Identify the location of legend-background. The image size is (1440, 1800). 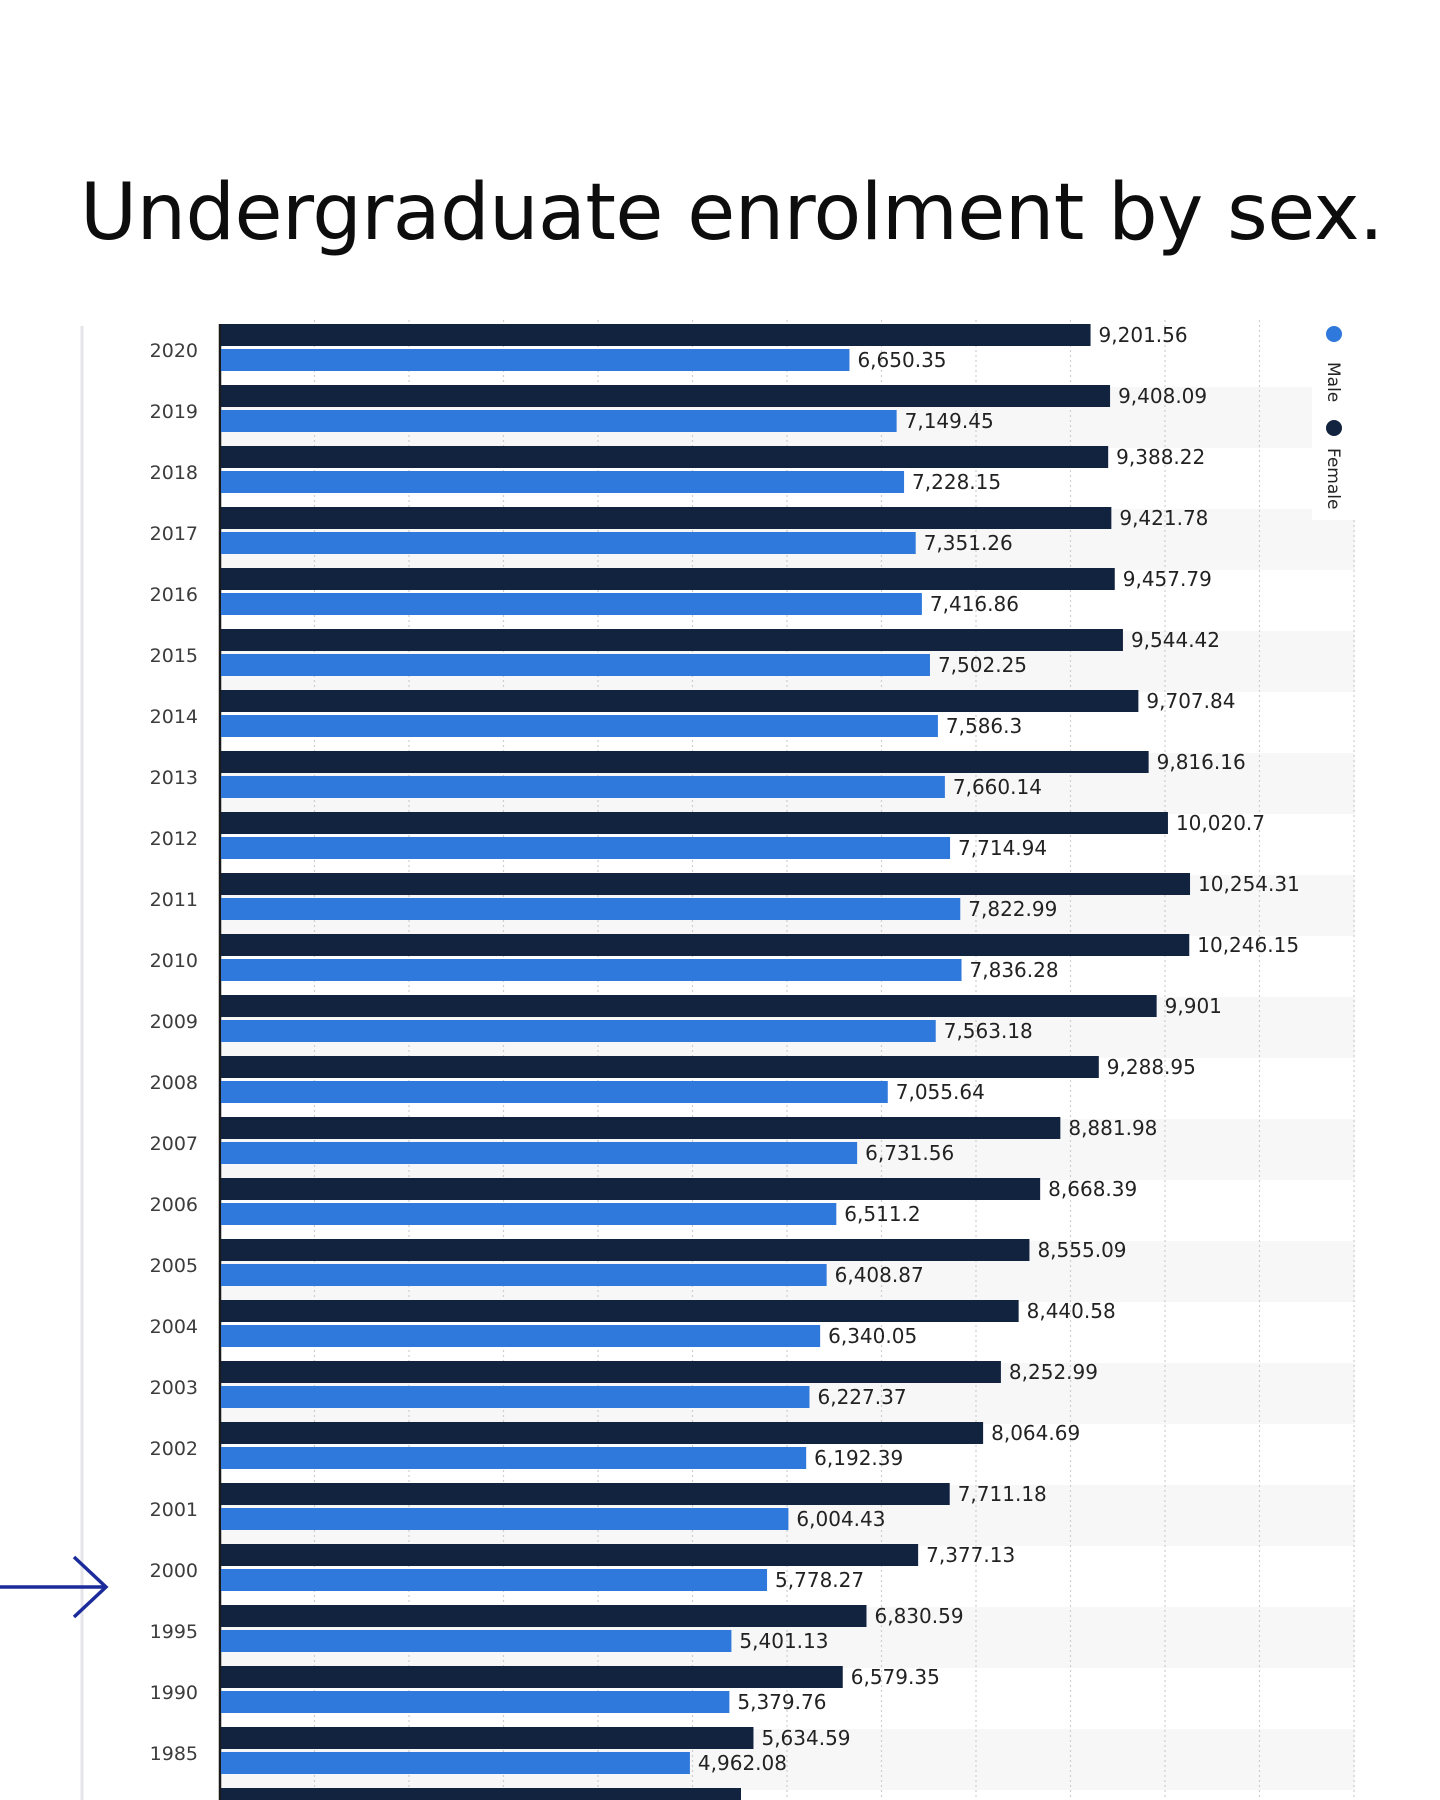
(1335, 420).